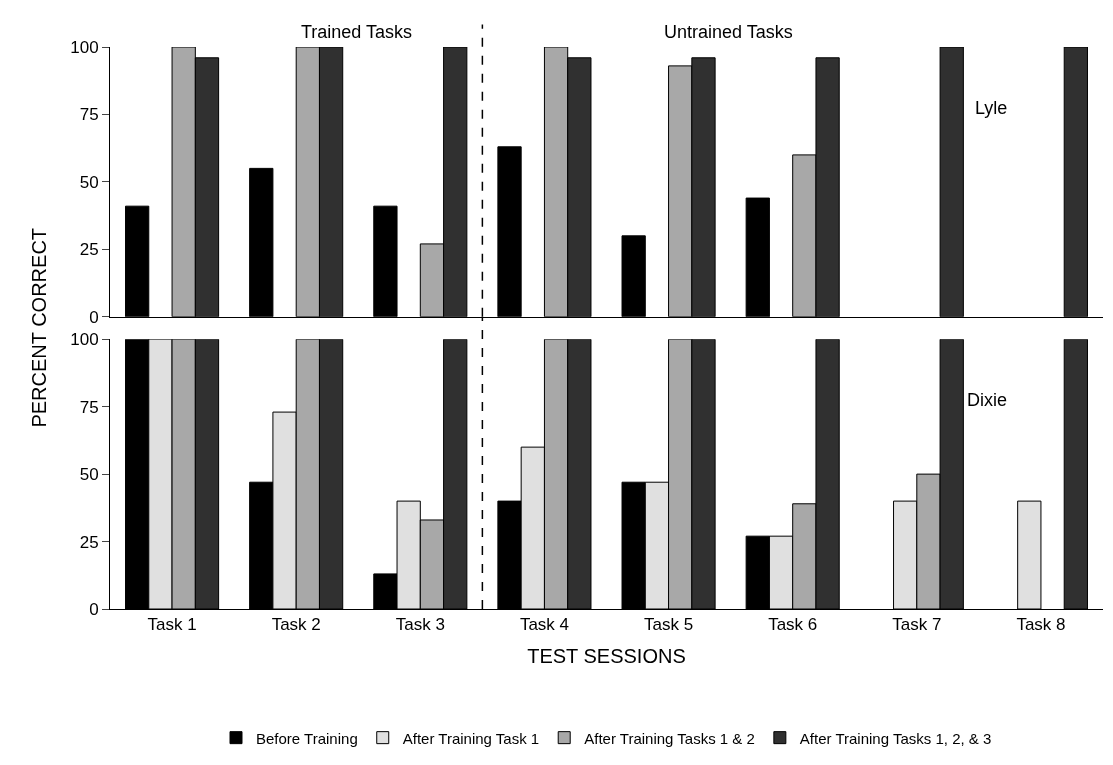 The width and height of the screenshot is (1113, 765). What do you see at coordinates (606, 655) in the screenshot?
I see `x-axis-title: TEST SESSIONS` at bounding box center [606, 655].